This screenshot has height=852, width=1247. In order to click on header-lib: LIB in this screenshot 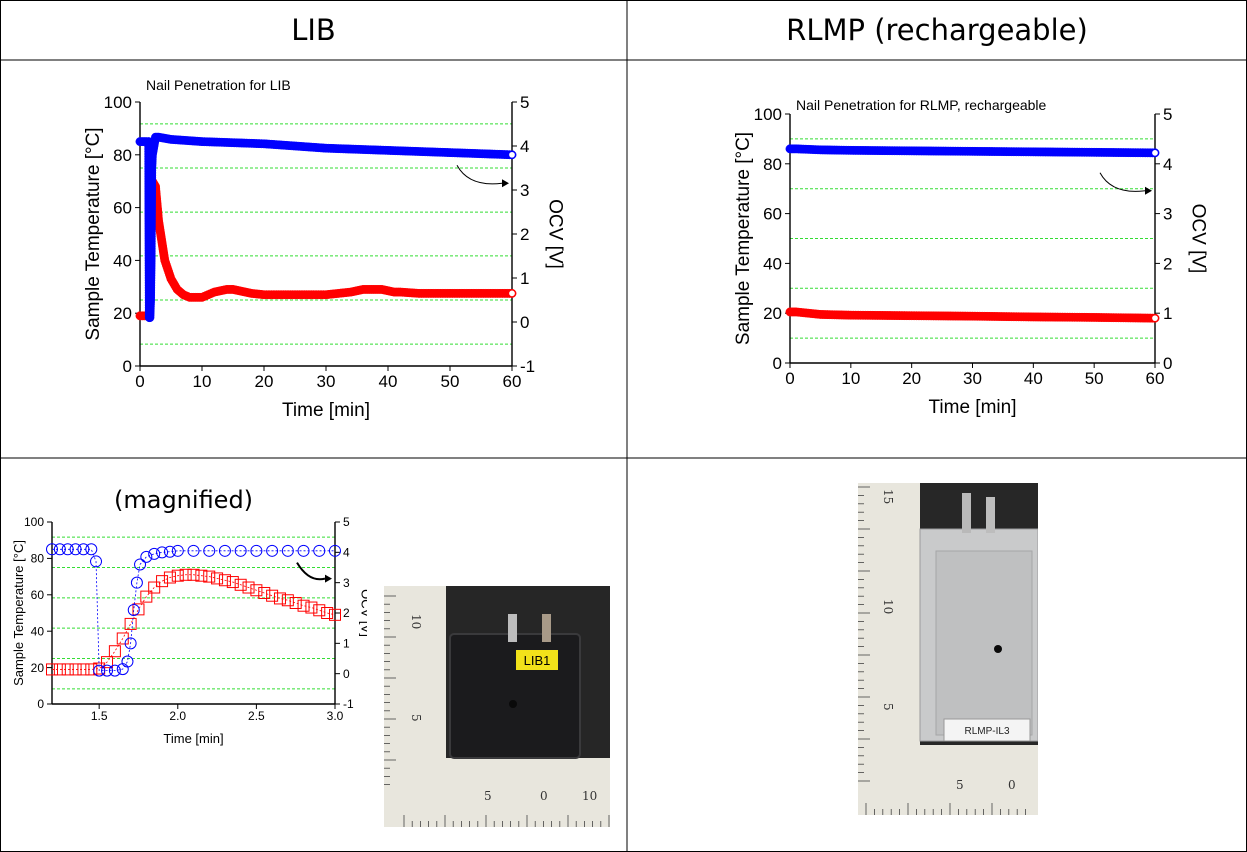, I will do `click(313, 30)`.